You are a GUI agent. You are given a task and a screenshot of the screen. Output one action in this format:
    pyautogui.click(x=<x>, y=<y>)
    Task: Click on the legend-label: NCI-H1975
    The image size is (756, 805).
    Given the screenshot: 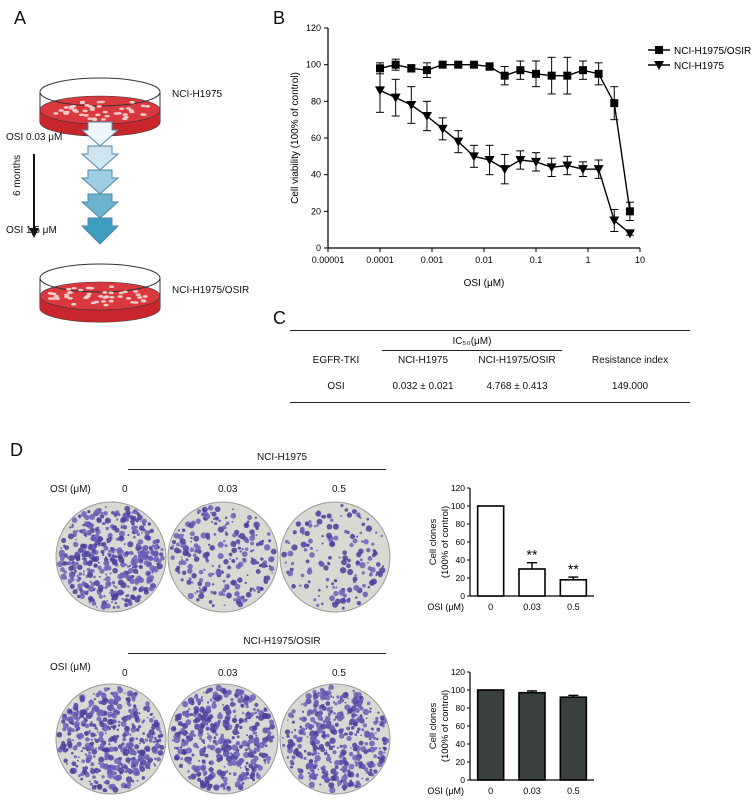 What is the action you would take?
    pyautogui.click(x=699, y=66)
    